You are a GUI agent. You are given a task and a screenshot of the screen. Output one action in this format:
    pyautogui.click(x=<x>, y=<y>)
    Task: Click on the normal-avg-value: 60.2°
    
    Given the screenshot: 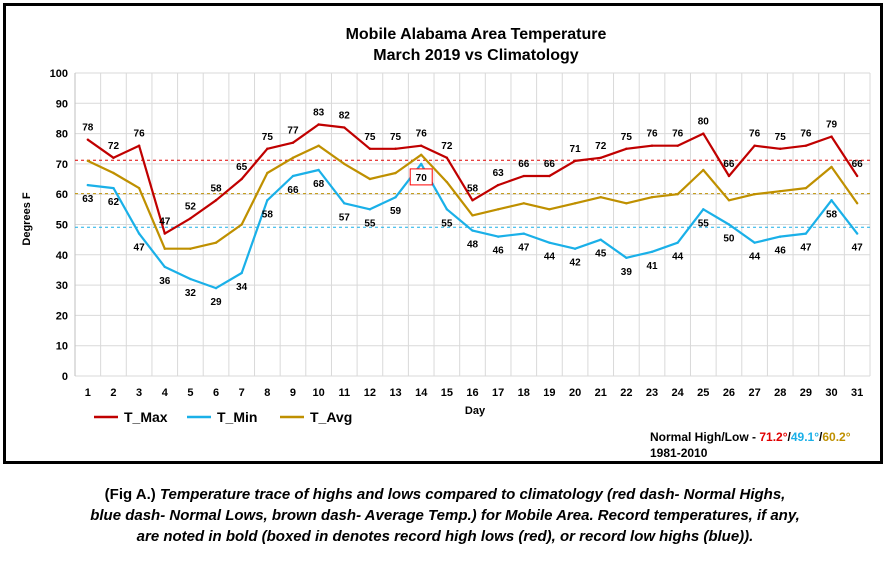 What is the action you would take?
    pyautogui.click(x=836, y=437)
    